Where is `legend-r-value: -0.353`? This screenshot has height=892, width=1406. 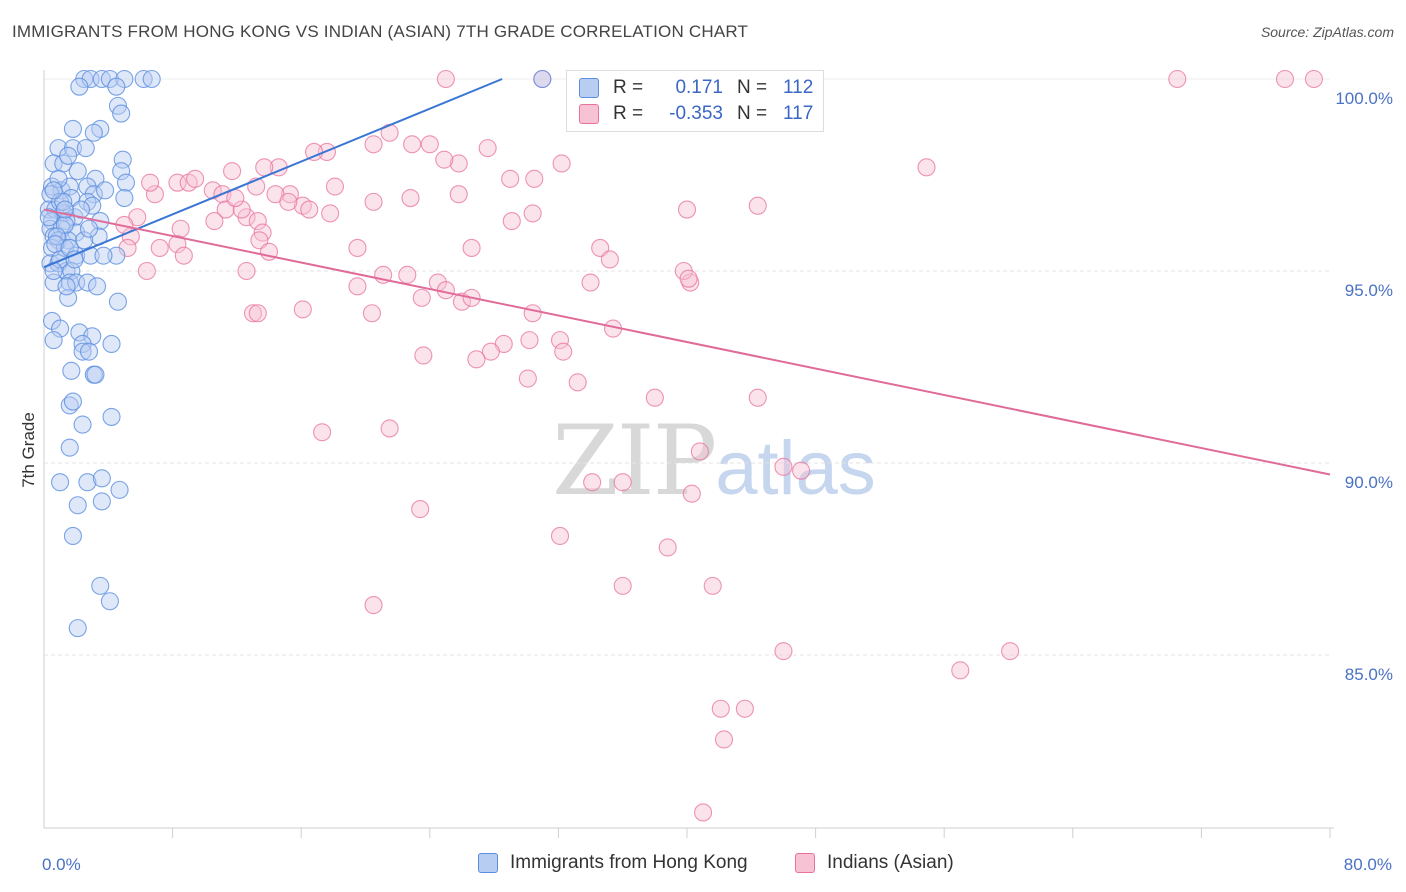 legend-r-value: -0.353 is located at coordinates (696, 113).